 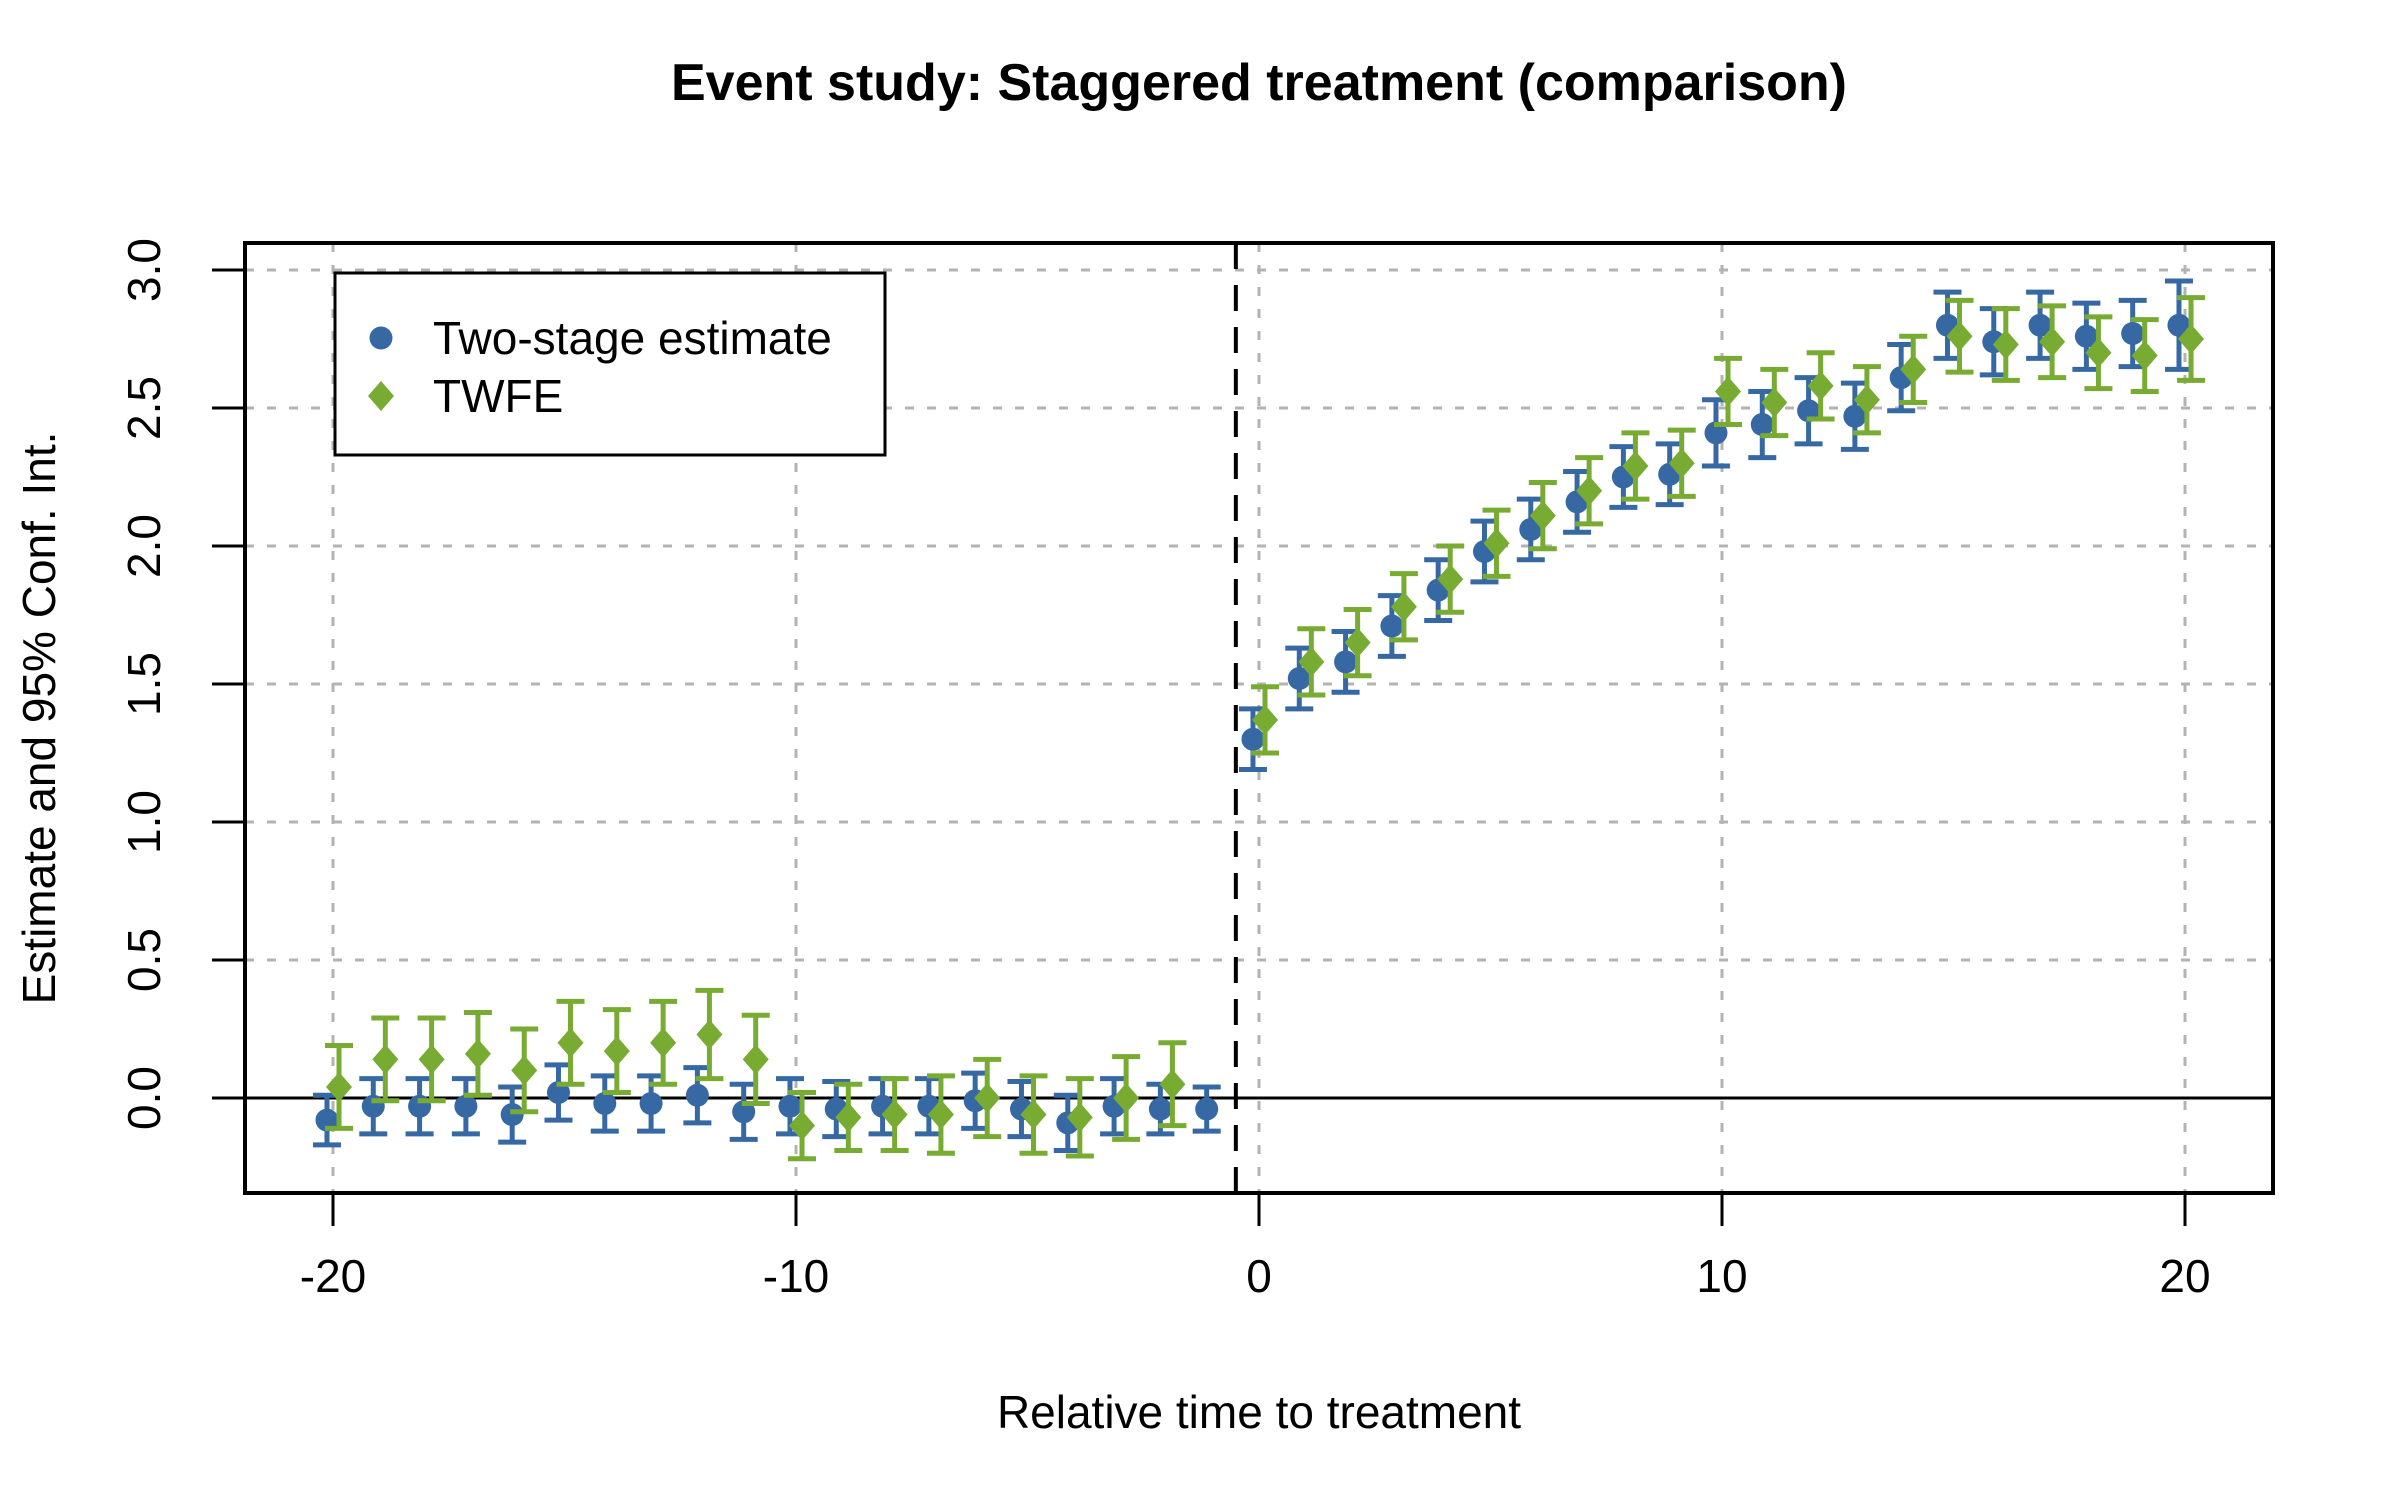 I want to click on legend-box, so click(x=610, y=364).